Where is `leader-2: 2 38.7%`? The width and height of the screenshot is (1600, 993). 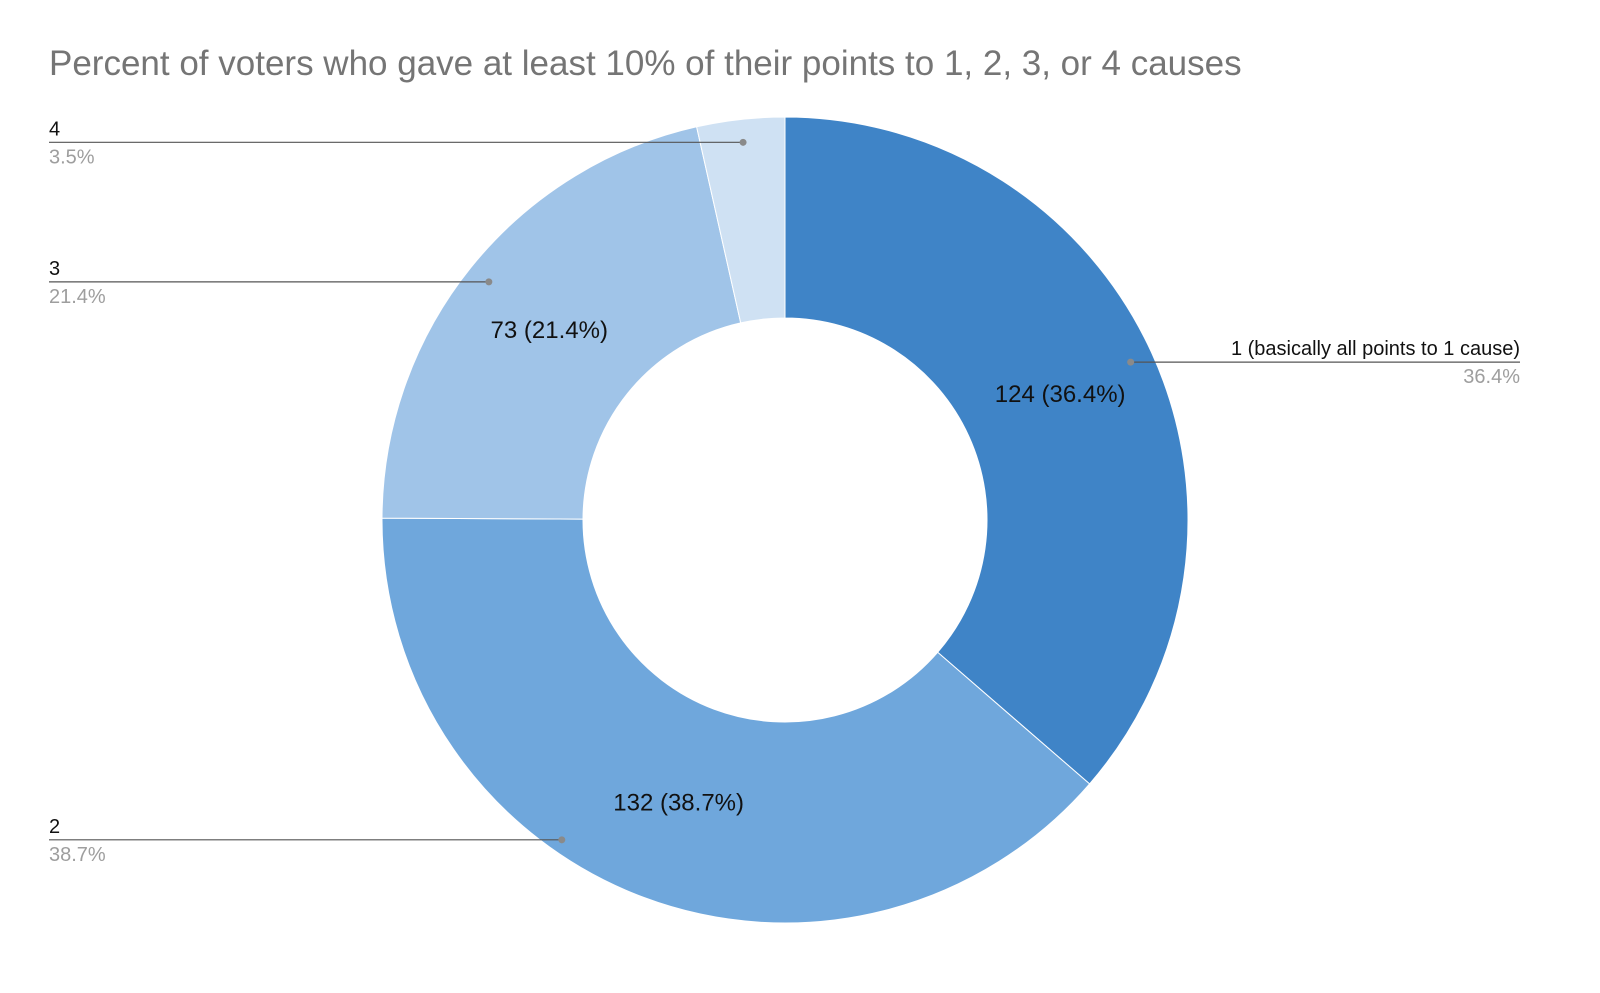
leader-2: 2 38.7% is located at coordinates (307, 841).